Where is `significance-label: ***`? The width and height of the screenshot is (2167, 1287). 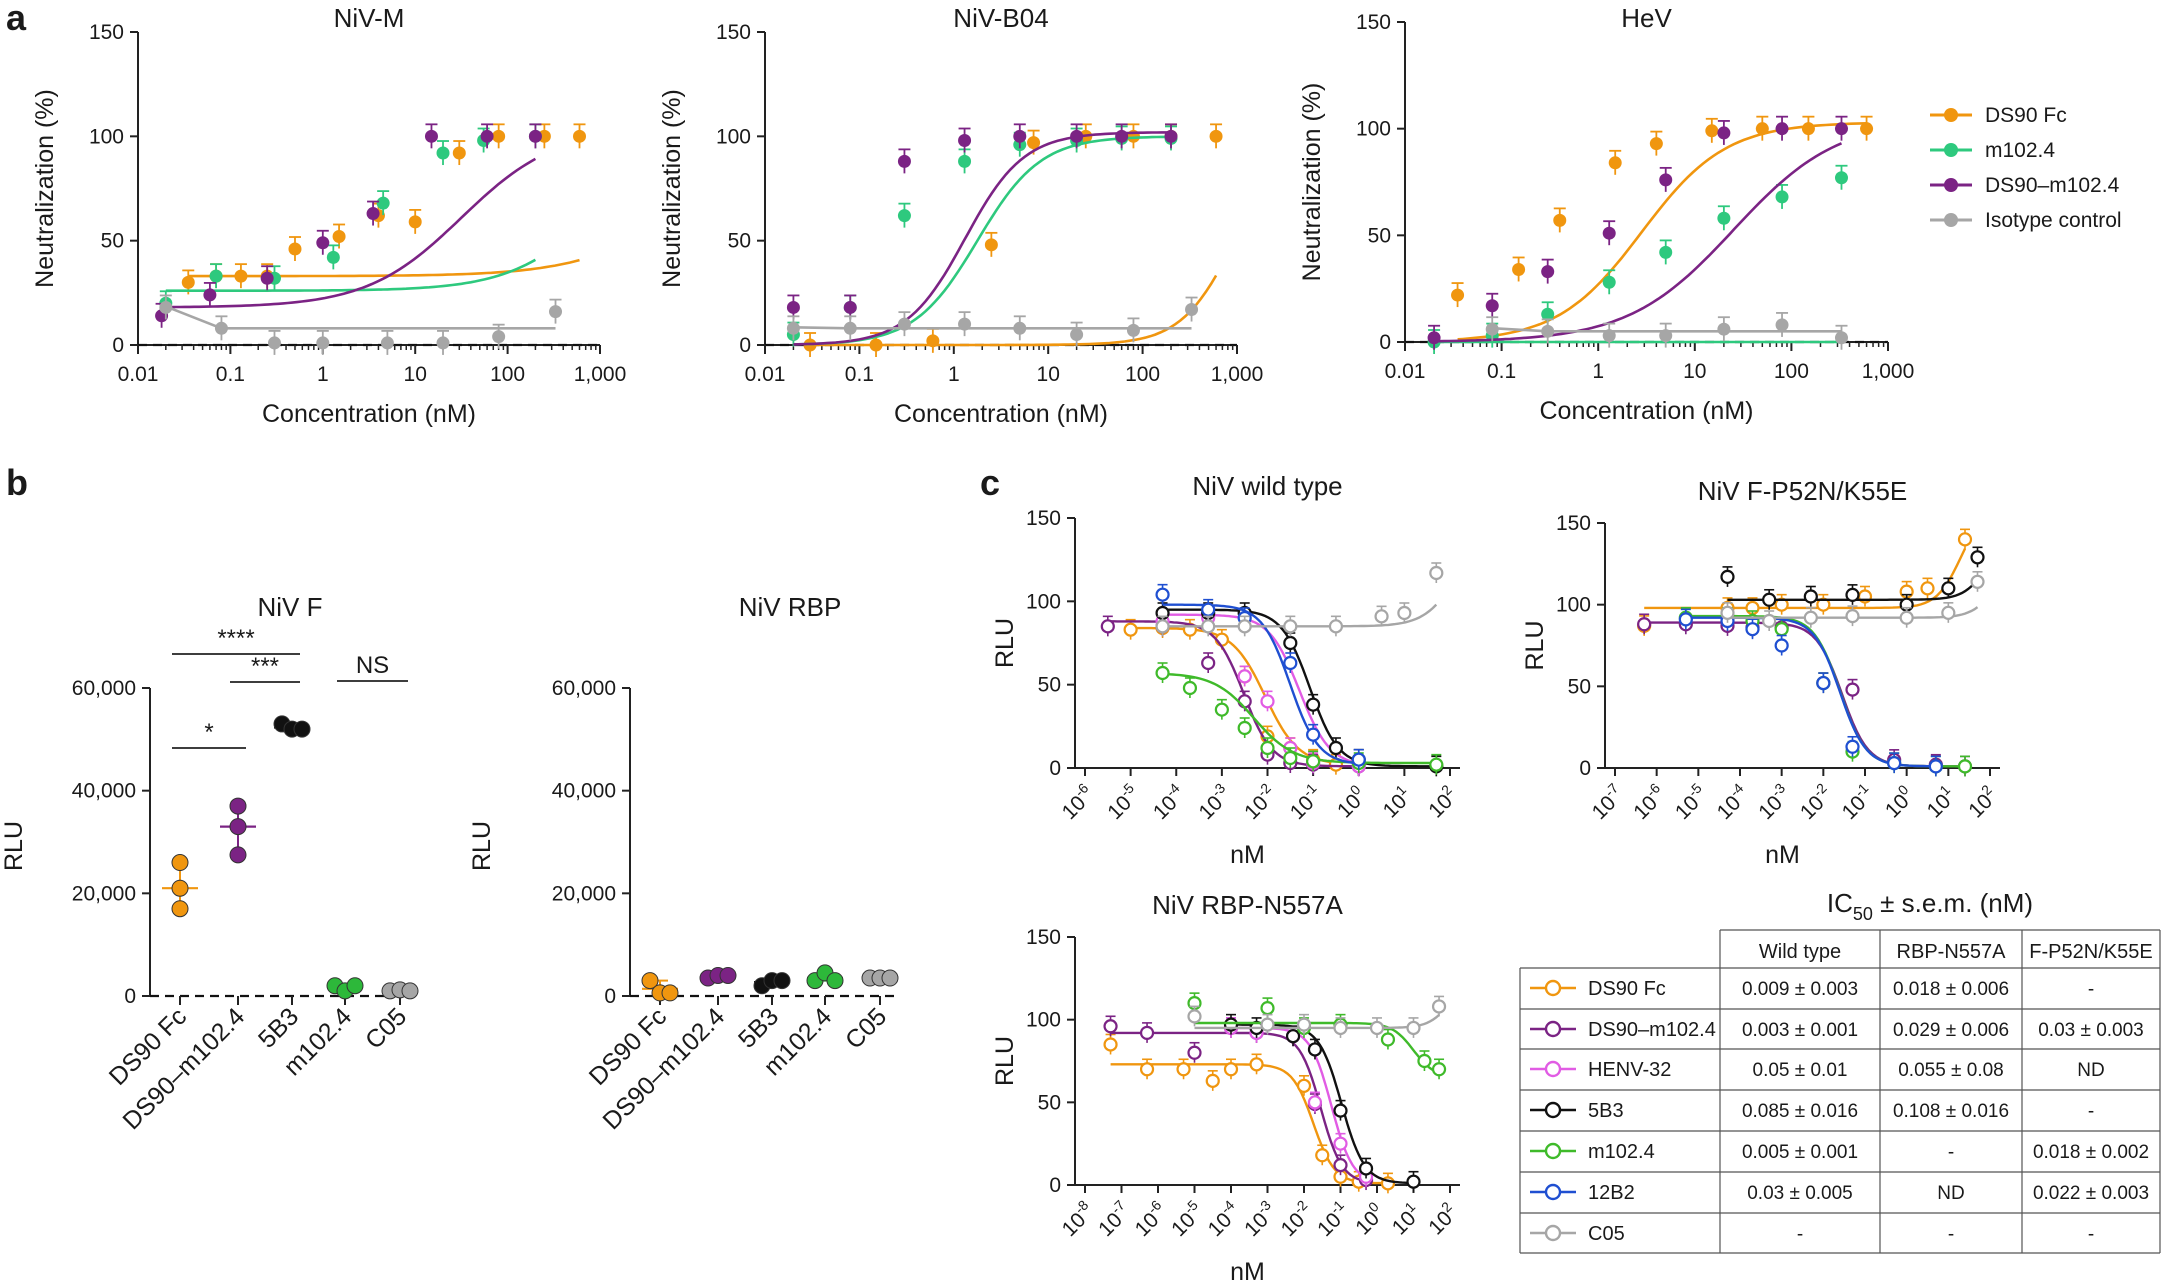
significance-label: *** is located at coordinates (265, 666).